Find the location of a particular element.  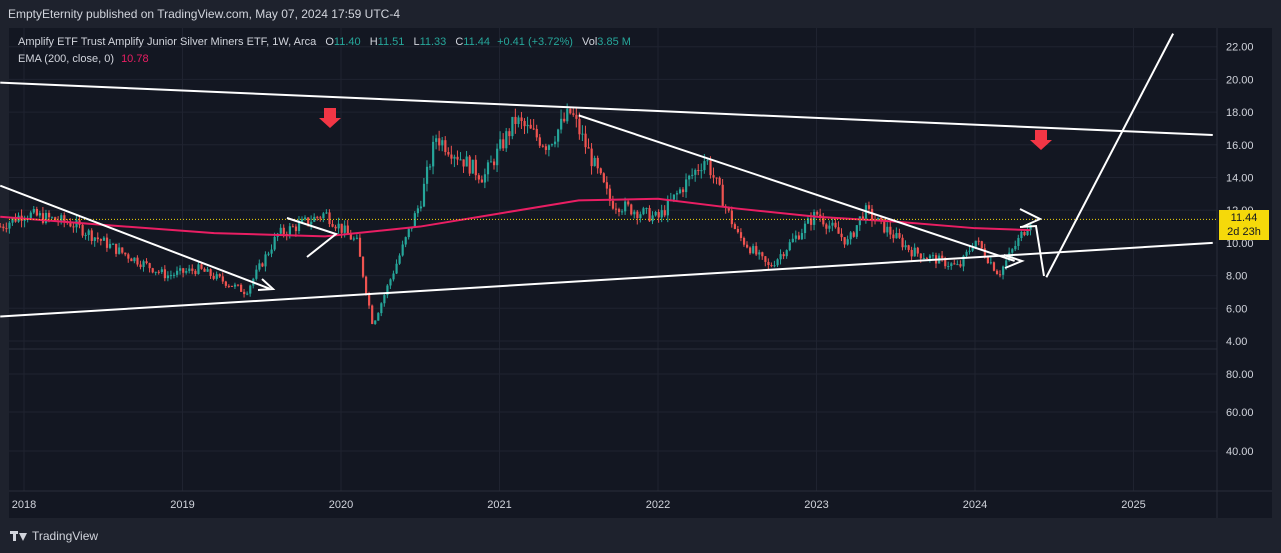

close-value: 11.44 is located at coordinates (477, 42).